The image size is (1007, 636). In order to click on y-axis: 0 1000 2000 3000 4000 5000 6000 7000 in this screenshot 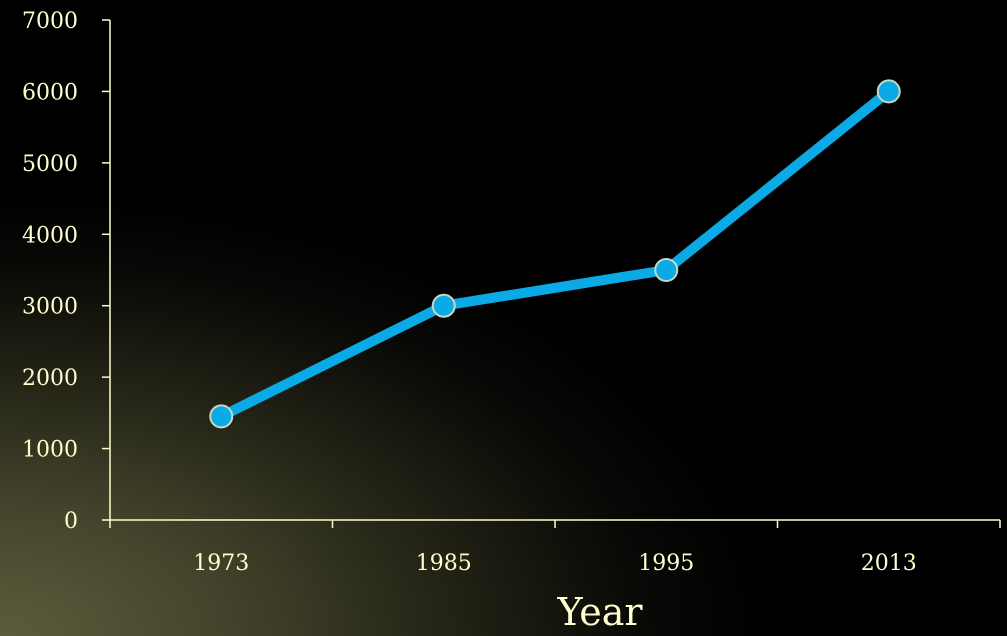, I will do `click(66, 271)`.